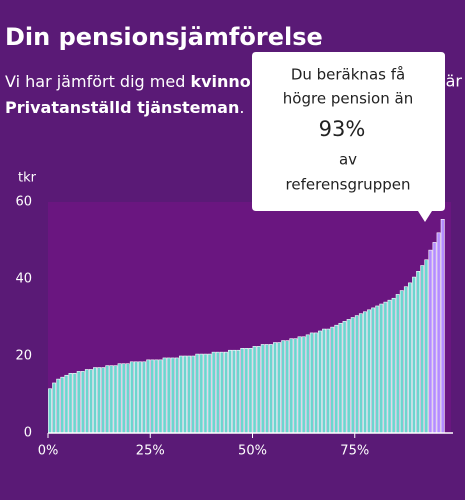  Describe the element at coordinates (252, 451) in the screenshot. I see `x-tick-label: 50%` at that location.